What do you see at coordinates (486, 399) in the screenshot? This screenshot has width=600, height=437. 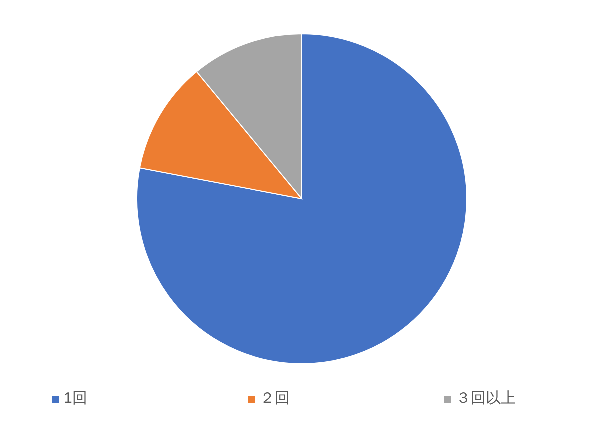 I see `legend-label: ３回以上` at bounding box center [486, 399].